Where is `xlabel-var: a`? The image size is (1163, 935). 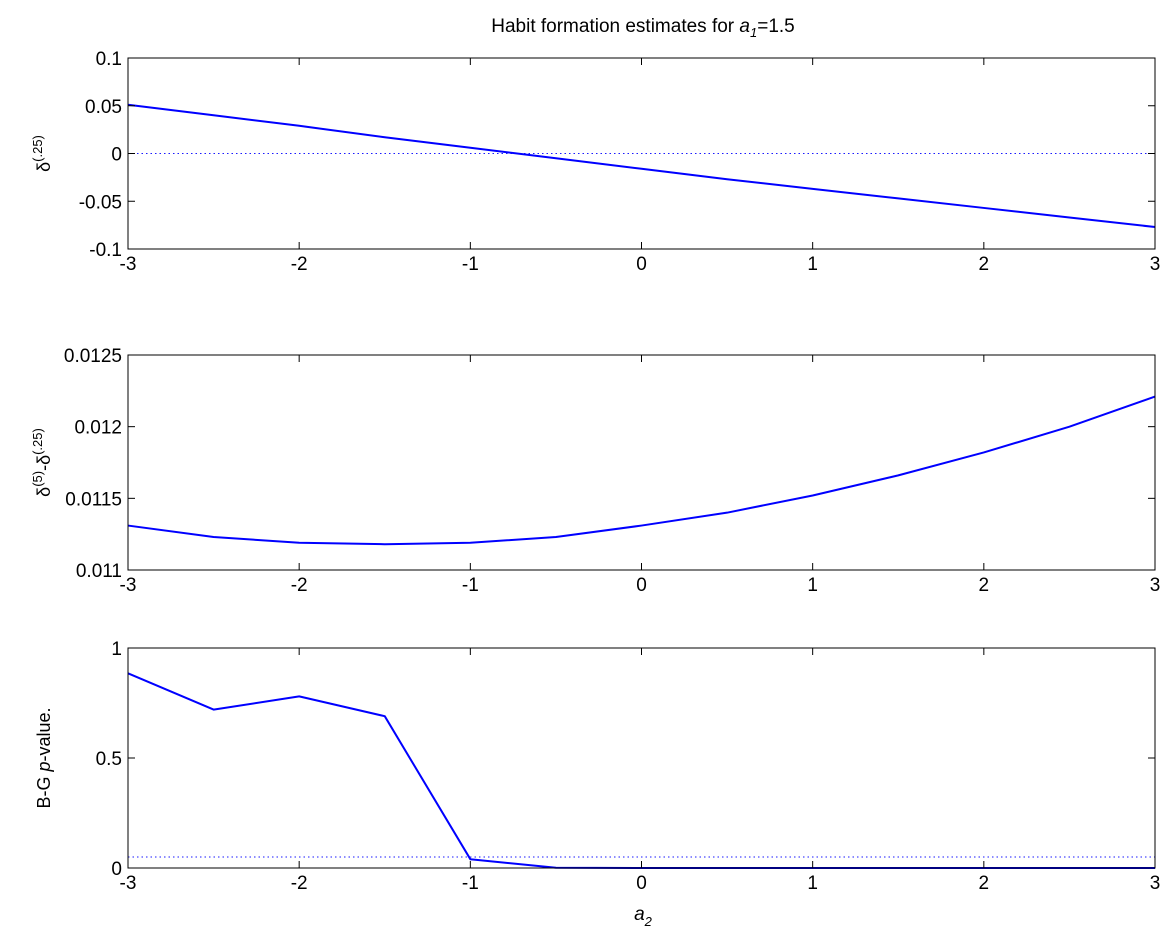 xlabel-var: a is located at coordinates (639, 914).